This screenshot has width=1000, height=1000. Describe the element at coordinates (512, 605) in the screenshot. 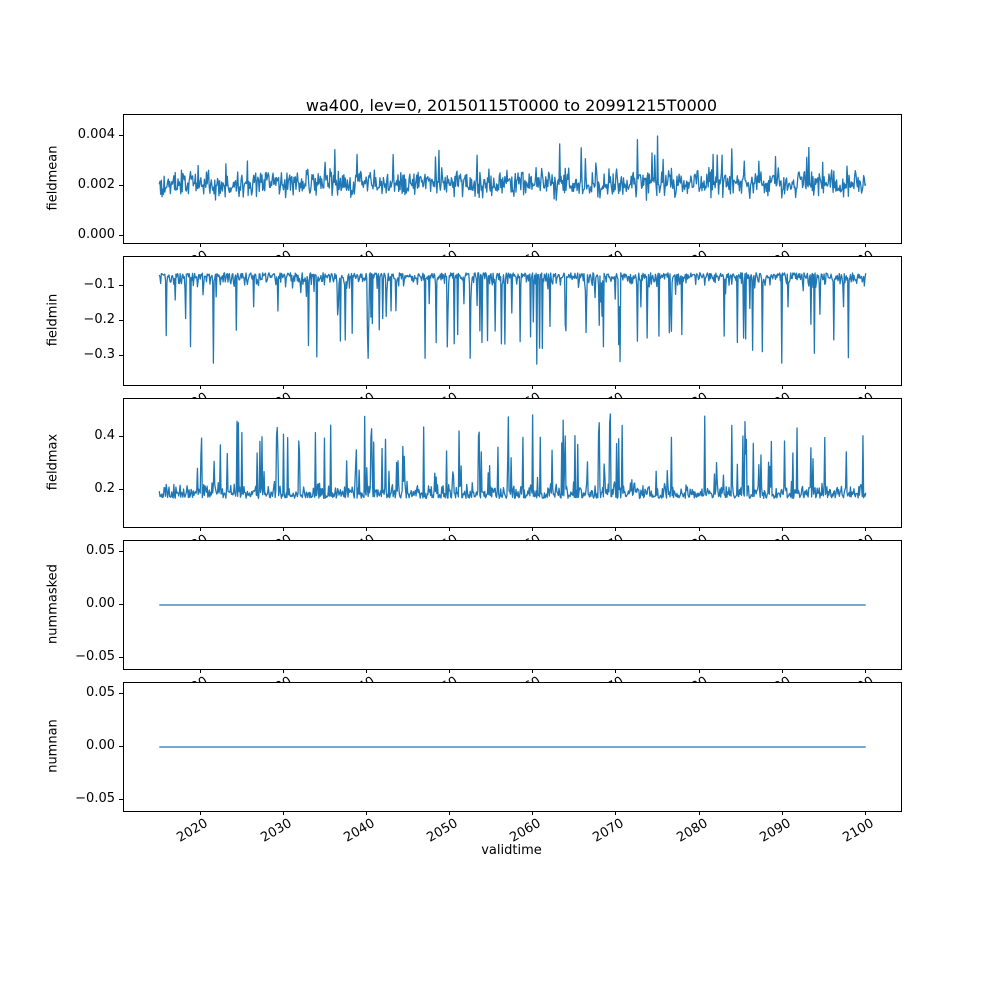

I see `plot-area-nummasked` at that location.